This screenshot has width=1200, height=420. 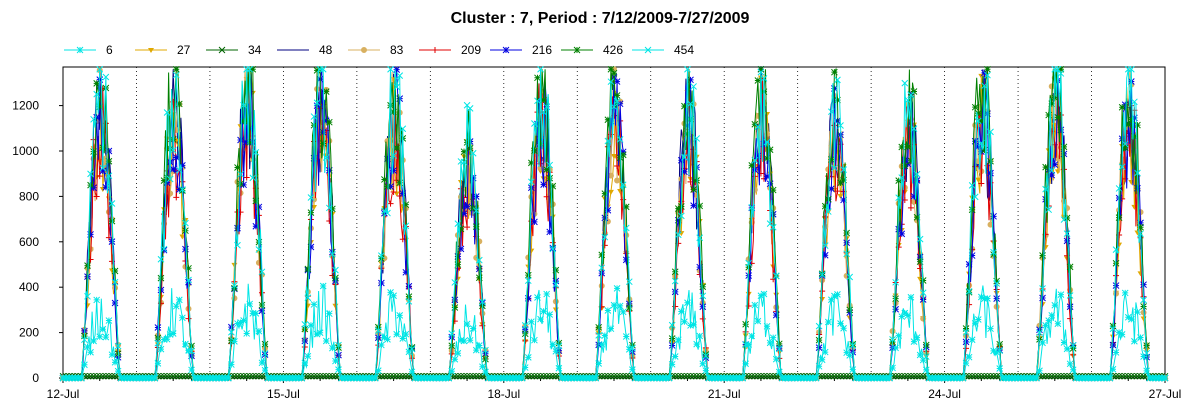 I want to click on y-tick-label: 0, so click(x=35, y=378).